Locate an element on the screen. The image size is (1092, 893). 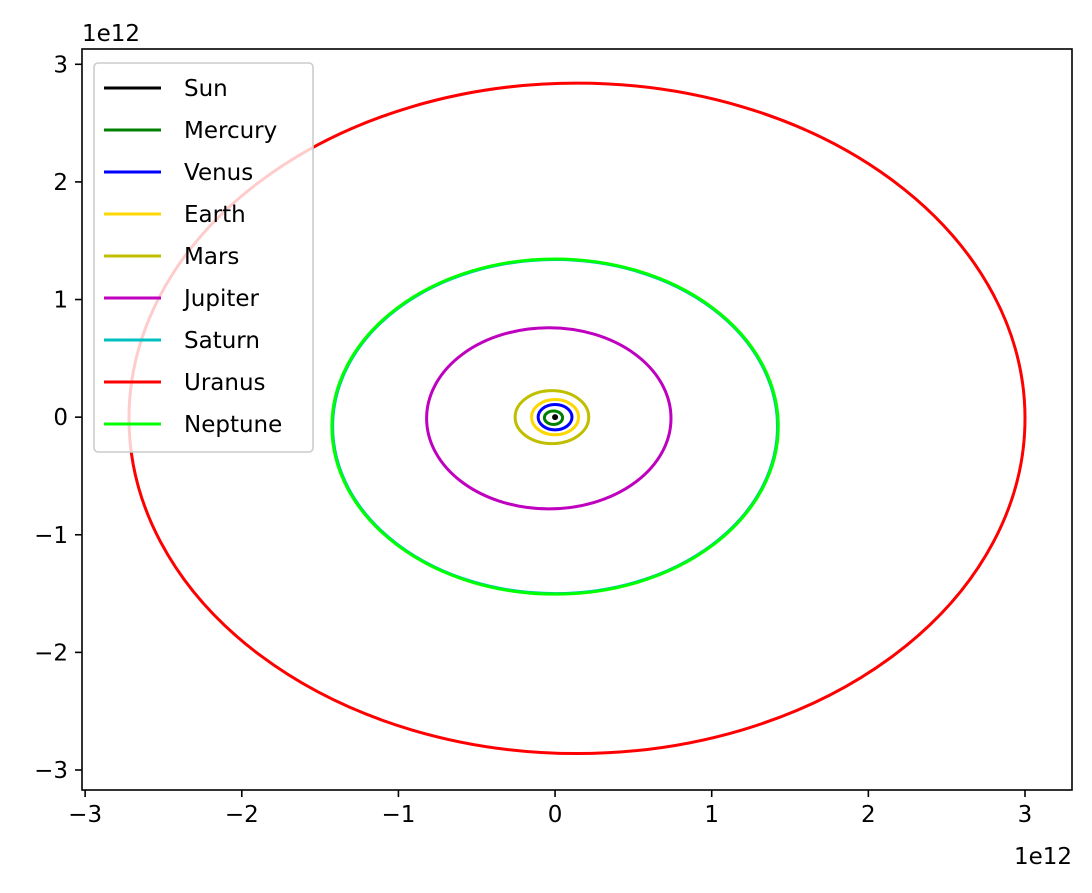
y-tick-label: 2 is located at coordinates (60, 183).